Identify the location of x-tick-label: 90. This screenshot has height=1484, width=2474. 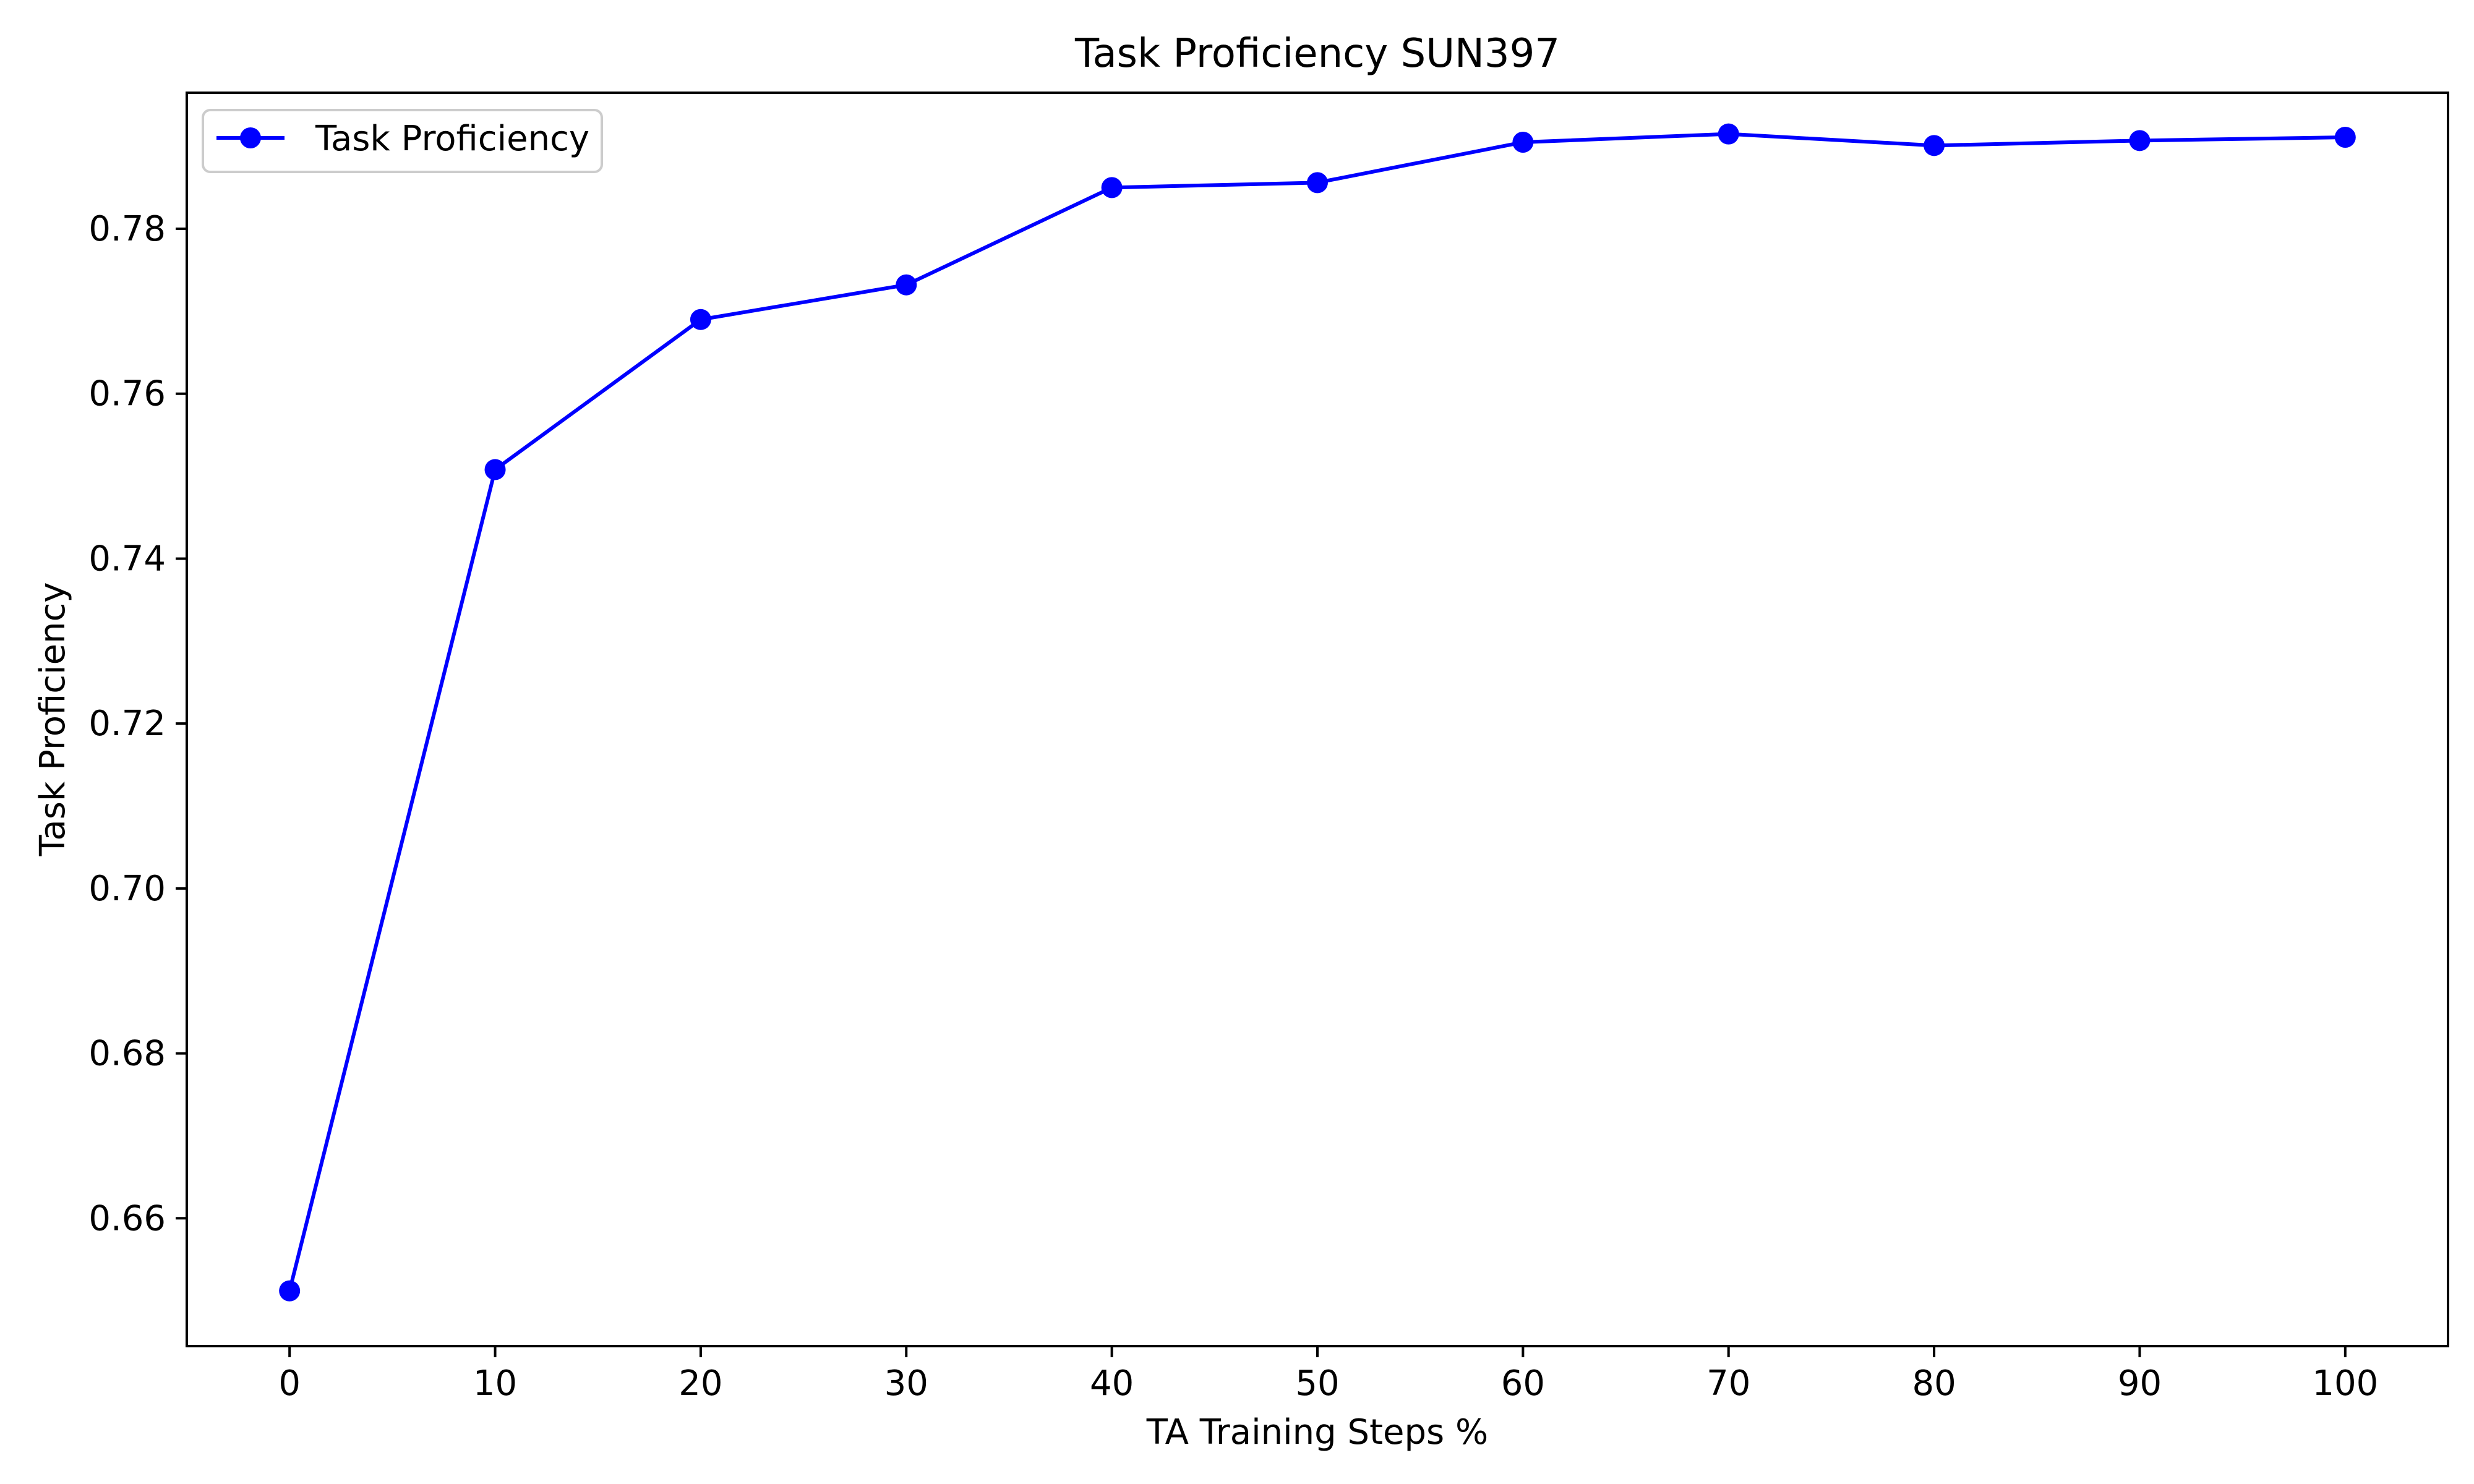
(2140, 1383).